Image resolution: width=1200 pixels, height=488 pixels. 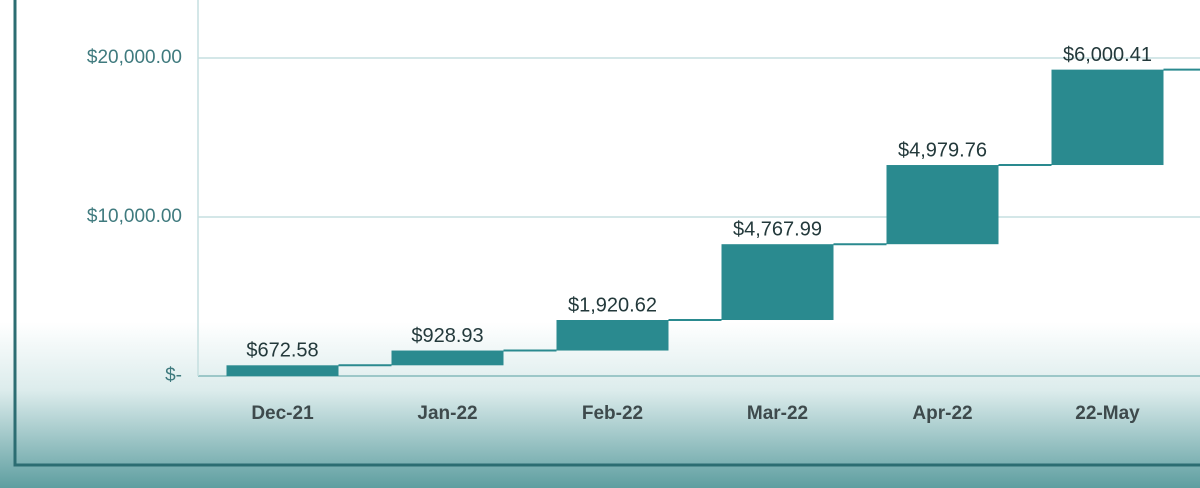 I want to click on x-tick-label: Dec-21, so click(x=282, y=413).